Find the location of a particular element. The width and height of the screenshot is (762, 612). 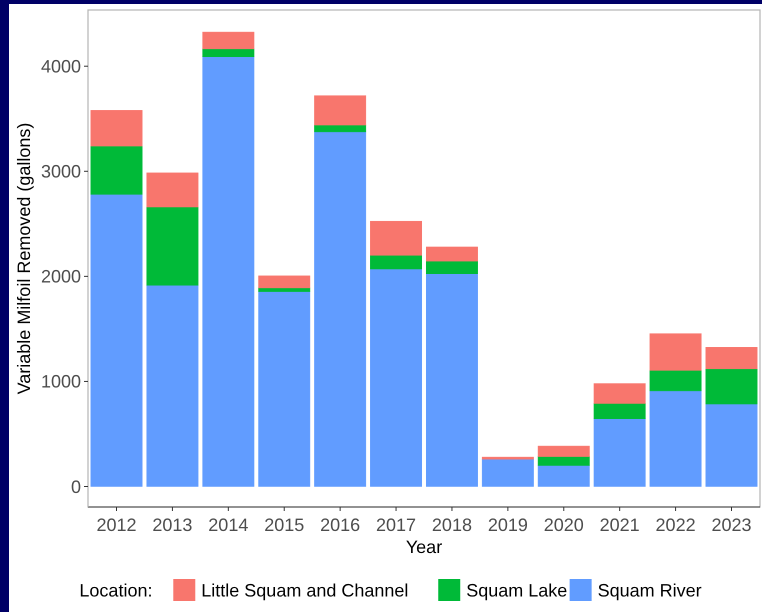

y-tick-label: 1000 is located at coordinates (60, 382).